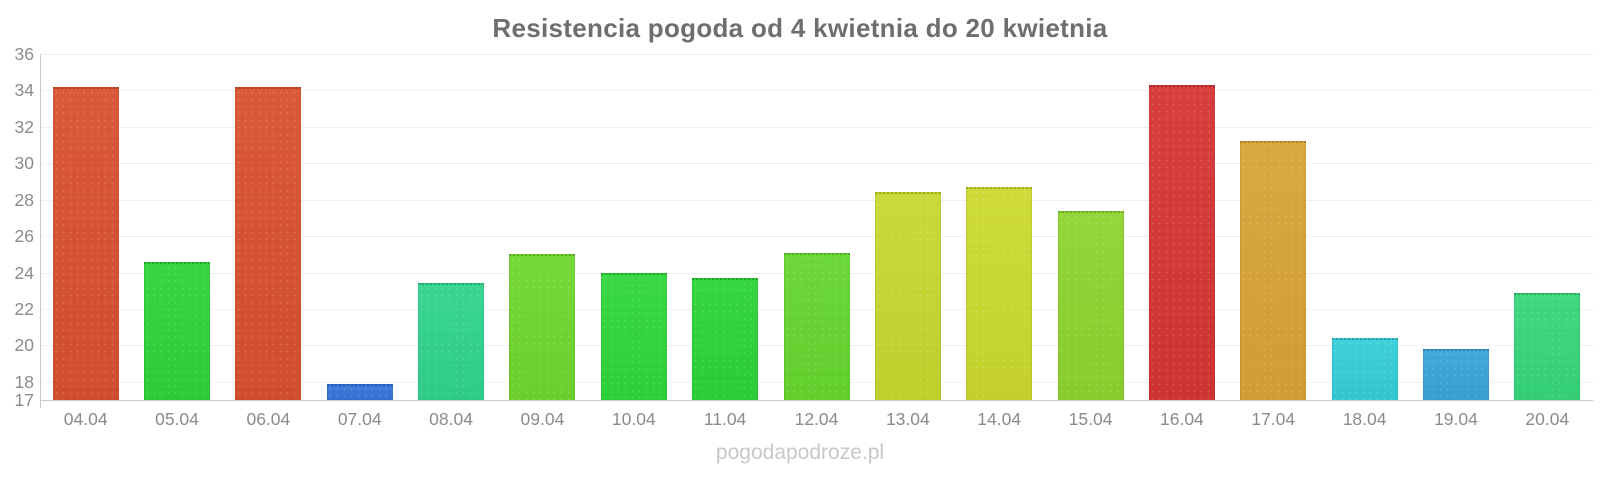  What do you see at coordinates (1273, 419) in the screenshot?
I see `x-tick-label-17.04: 17.04` at bounding box center [1273, 419].